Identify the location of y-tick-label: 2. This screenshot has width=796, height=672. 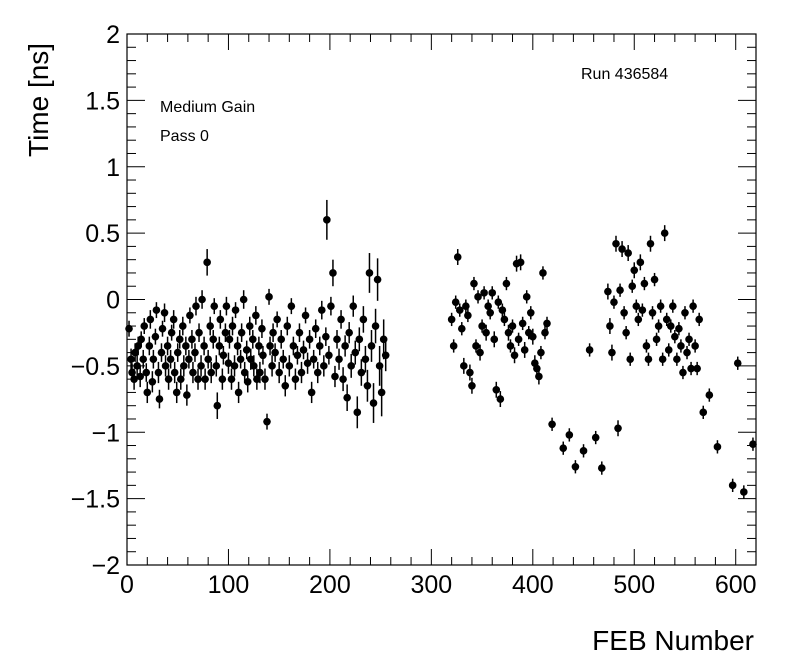
(113, 35).